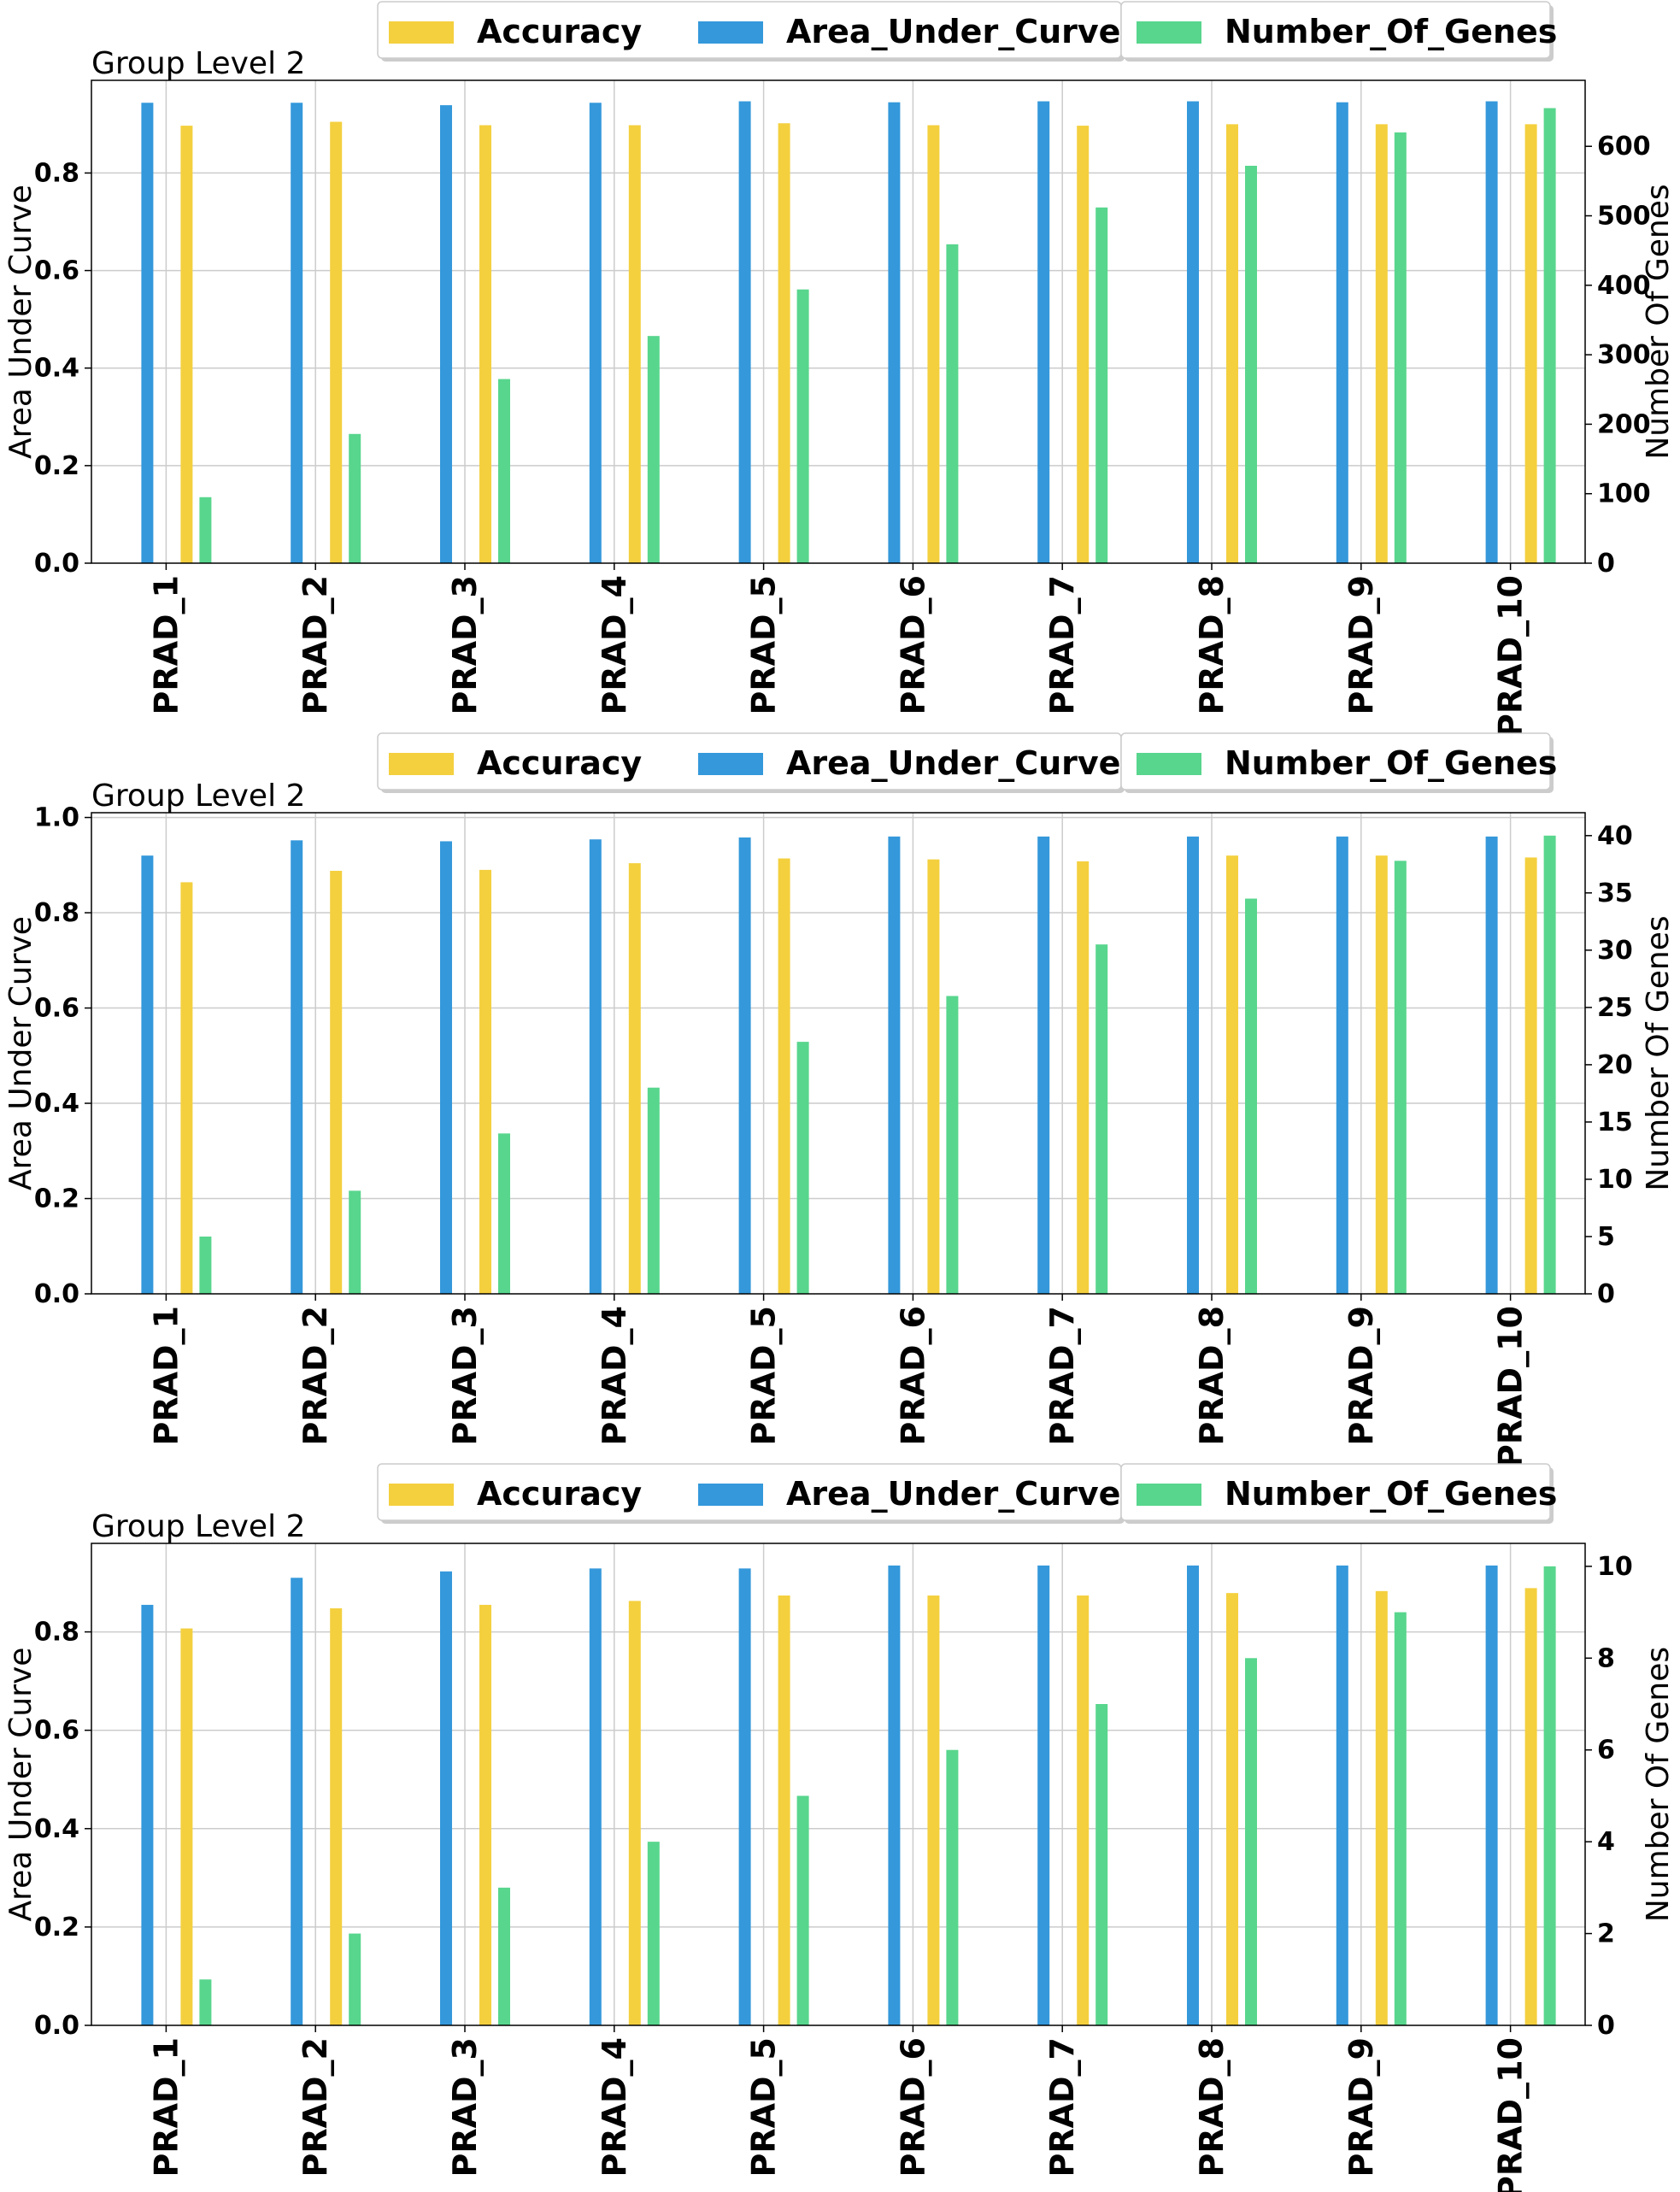 This screenshot has width=1680, height=2192. Describe the element at coordinates (1615, 1180) in the screenshot. I see `y2-tick-label: 10` at that location.